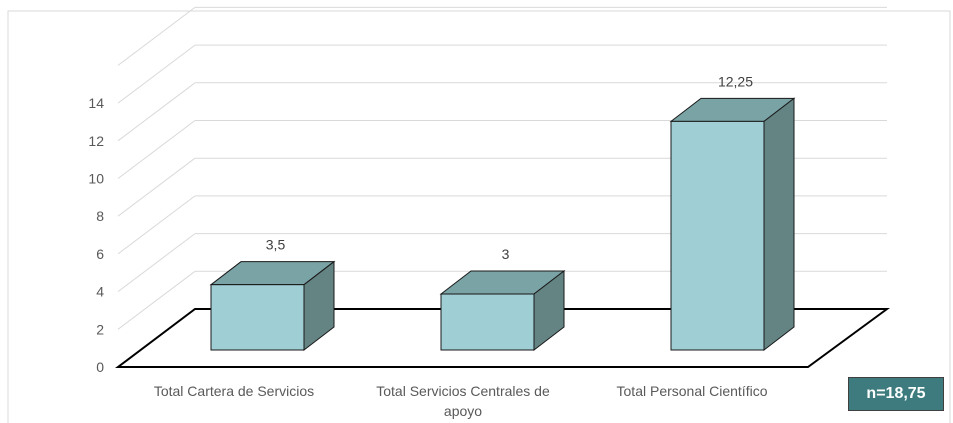  Describe the element at coordinates (276, 245) in the screenshot. I see `data-label: 3,5` at that location.